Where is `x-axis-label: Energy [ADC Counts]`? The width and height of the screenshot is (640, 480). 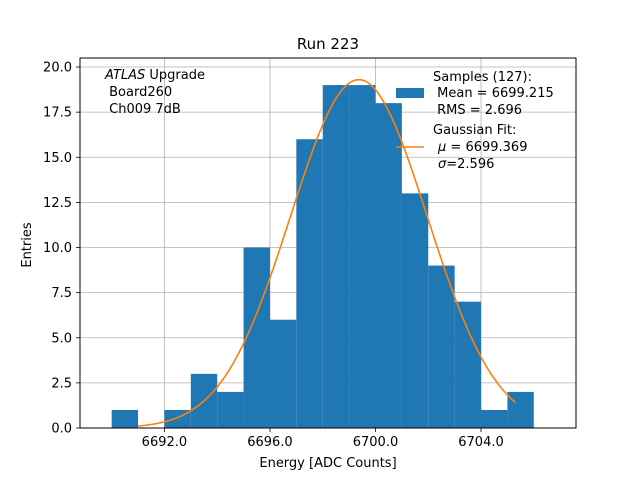 x-axis-label: Energy [ADC Counts] is located at coordinates (327, 463).